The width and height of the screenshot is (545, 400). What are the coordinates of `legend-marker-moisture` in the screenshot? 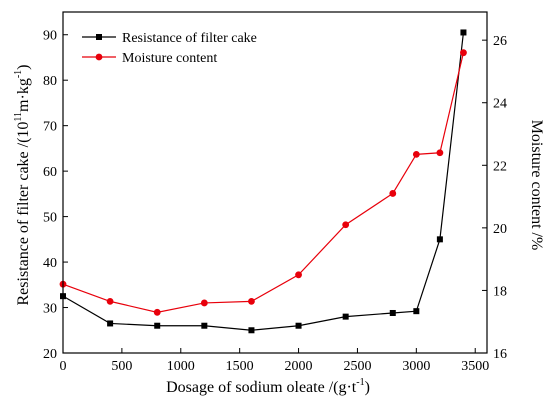 It's located at (99, 57).